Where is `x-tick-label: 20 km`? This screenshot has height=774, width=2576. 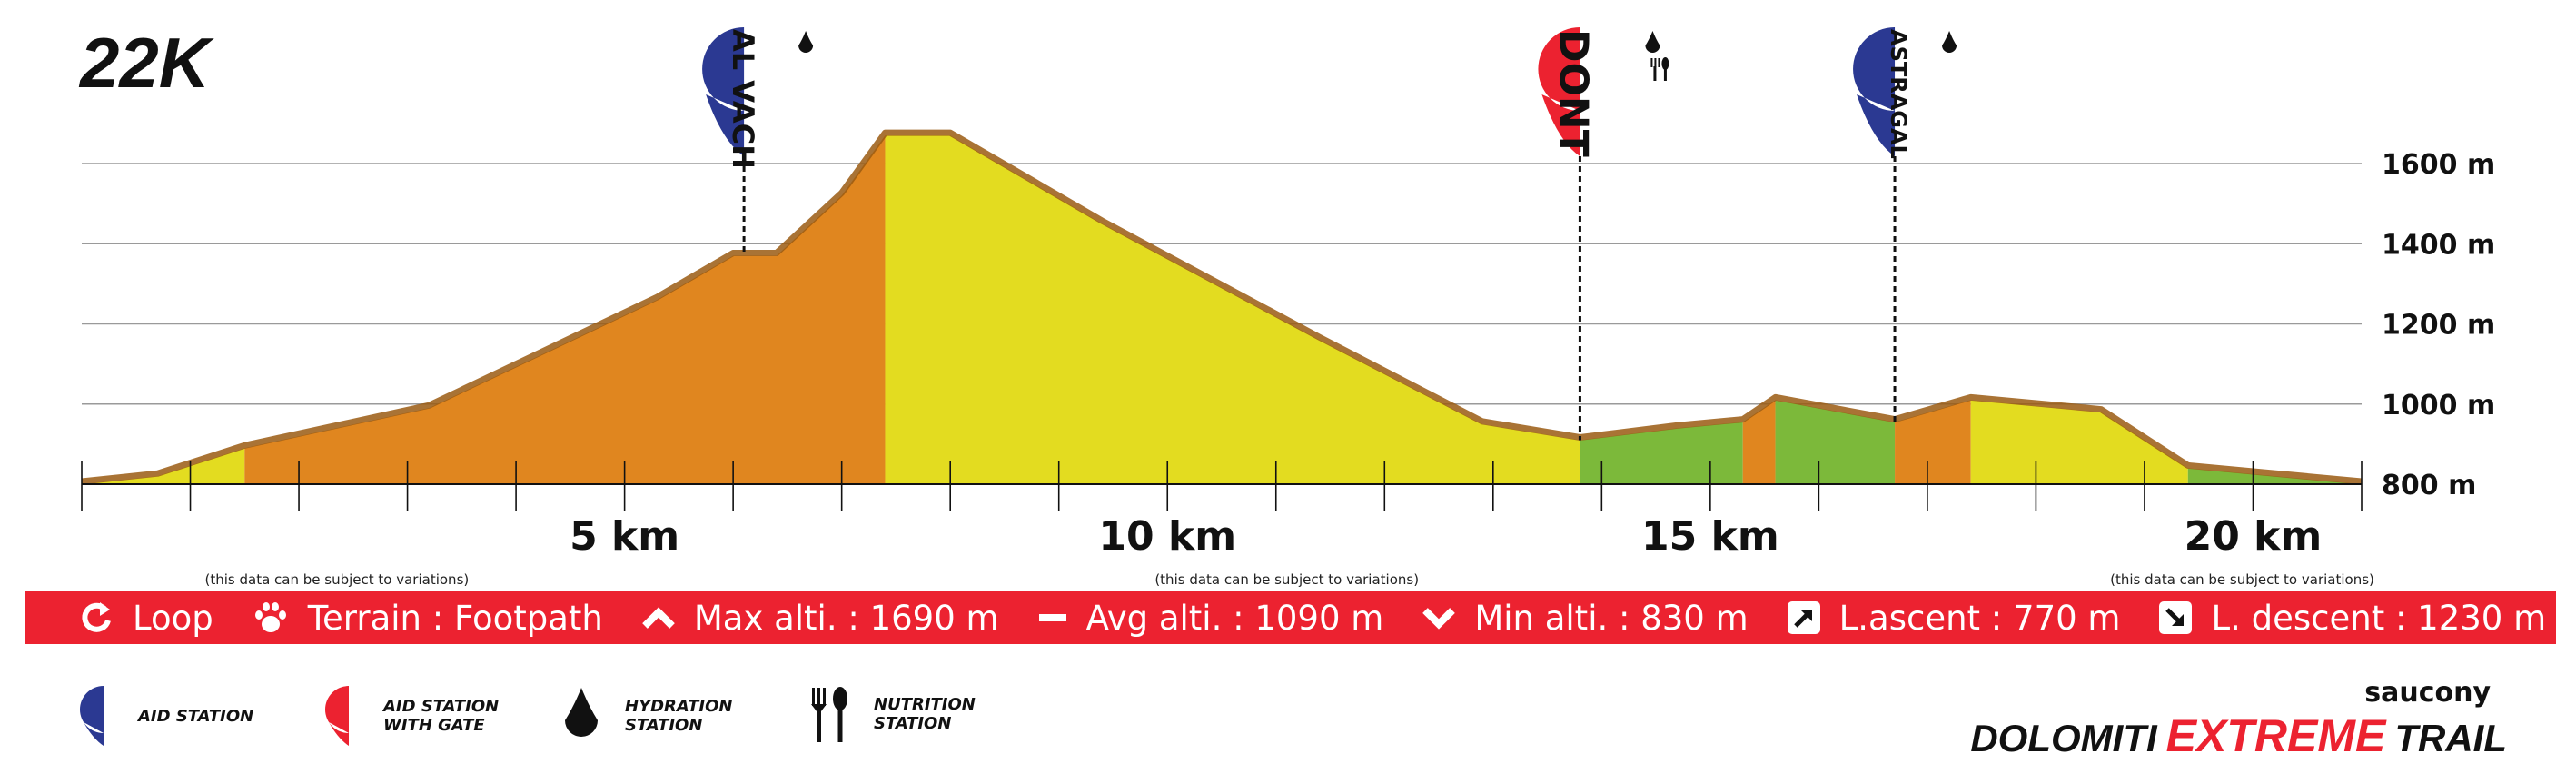
x-tick-label: 20 km is located at coordinates (2254, 536).